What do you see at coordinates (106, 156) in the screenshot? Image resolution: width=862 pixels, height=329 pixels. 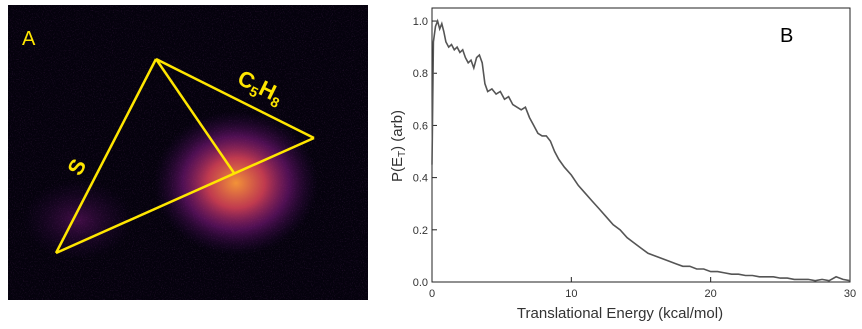 I see `s-velocity-line` at bounding box center [106, 156].